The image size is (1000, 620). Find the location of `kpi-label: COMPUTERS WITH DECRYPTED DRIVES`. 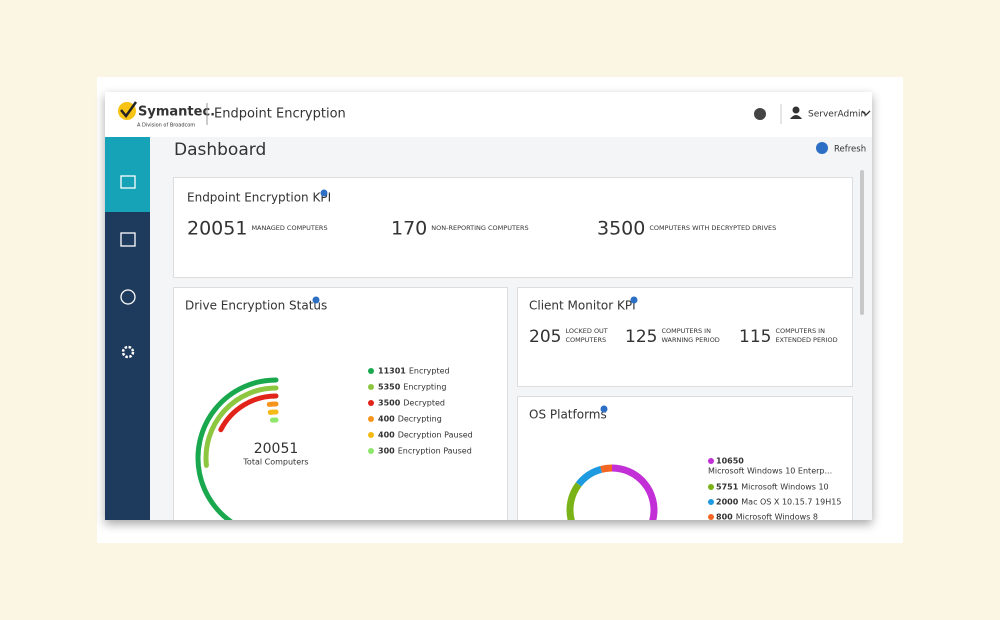

kpi-label: COMPUTERS WITH DECRYPTED DRIVES is located at coordinates (712, 228).